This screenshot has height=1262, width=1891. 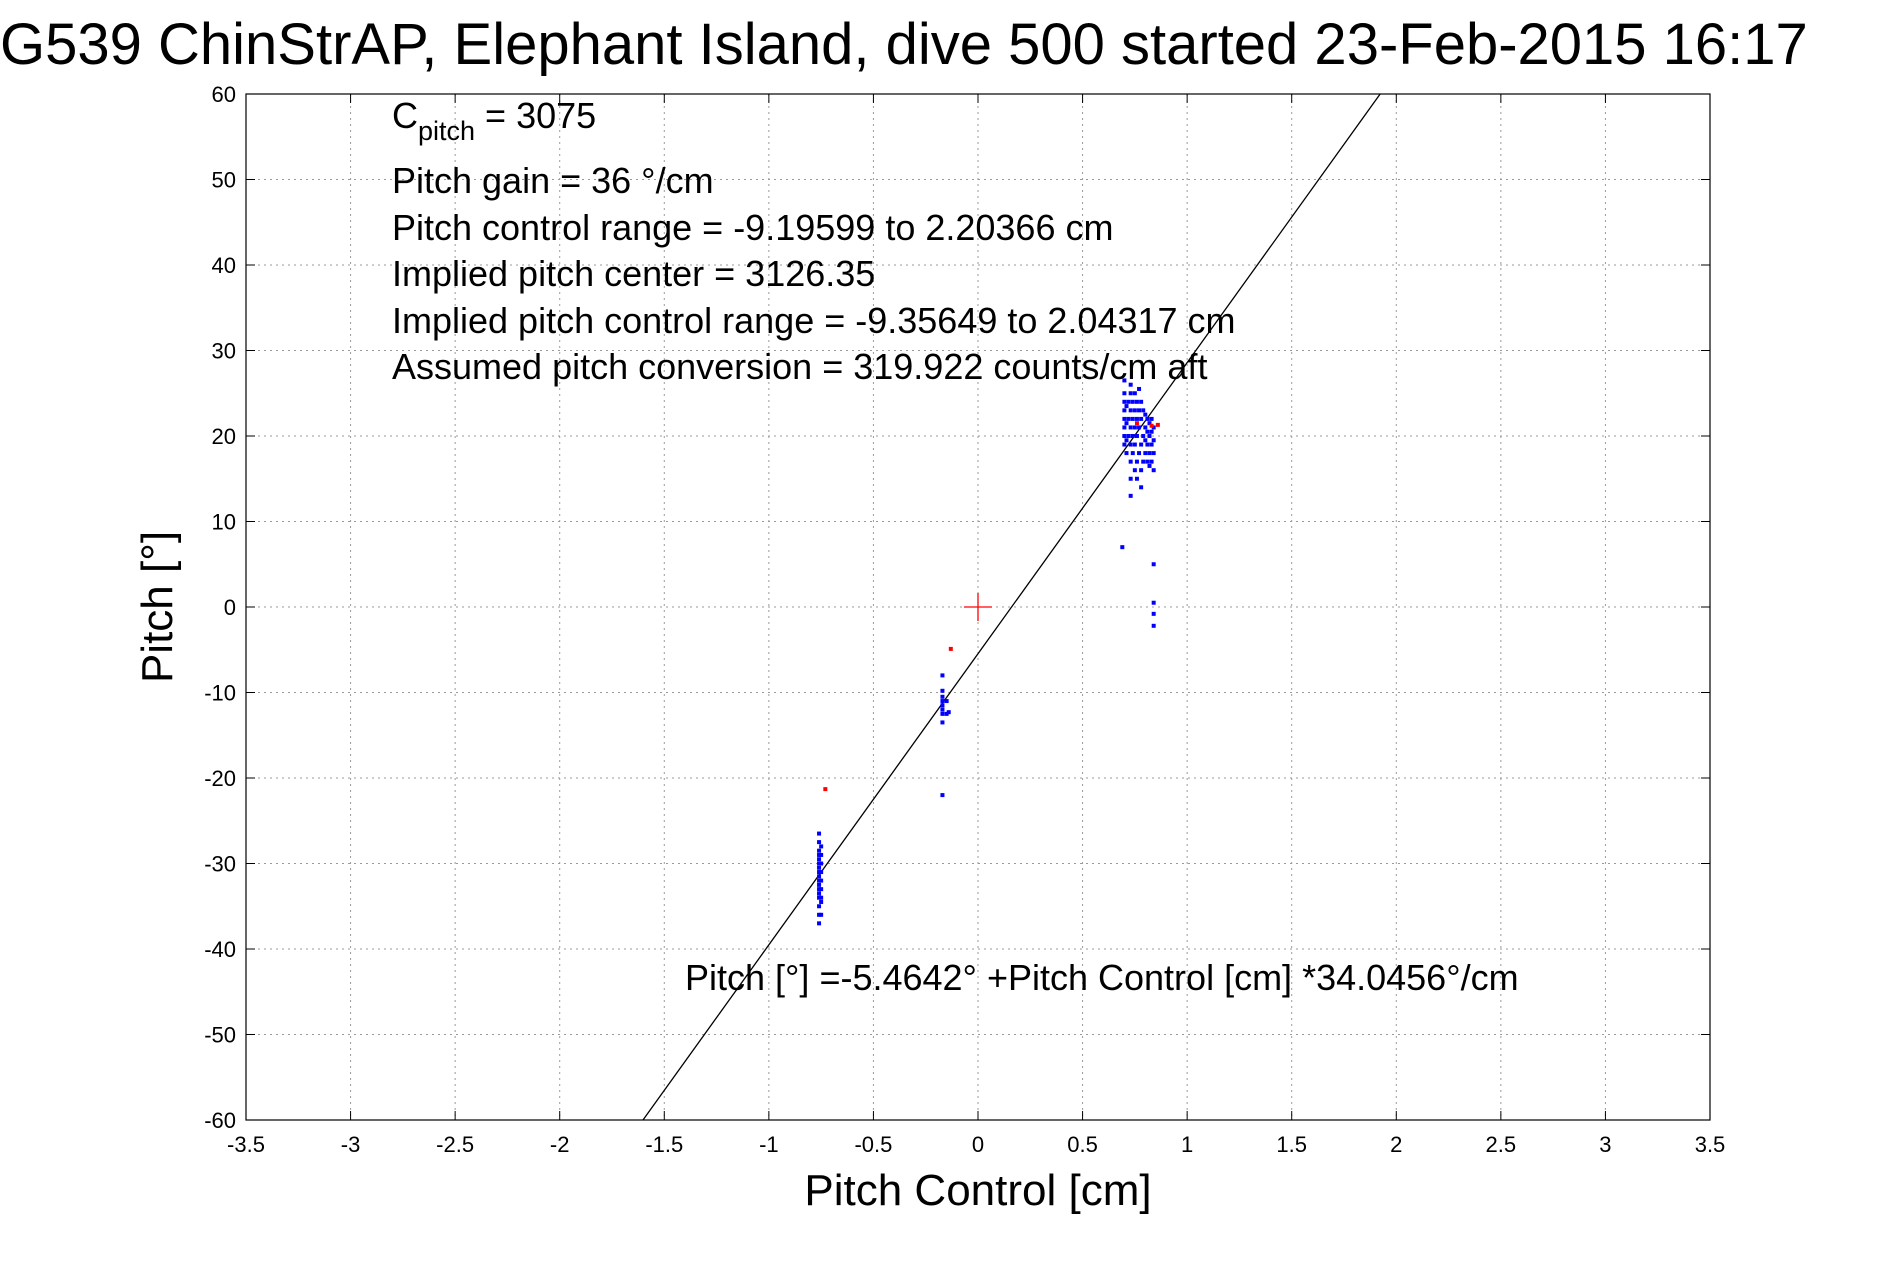 I want to click on x-tick-label: -1, so click(x=769, y=1144).